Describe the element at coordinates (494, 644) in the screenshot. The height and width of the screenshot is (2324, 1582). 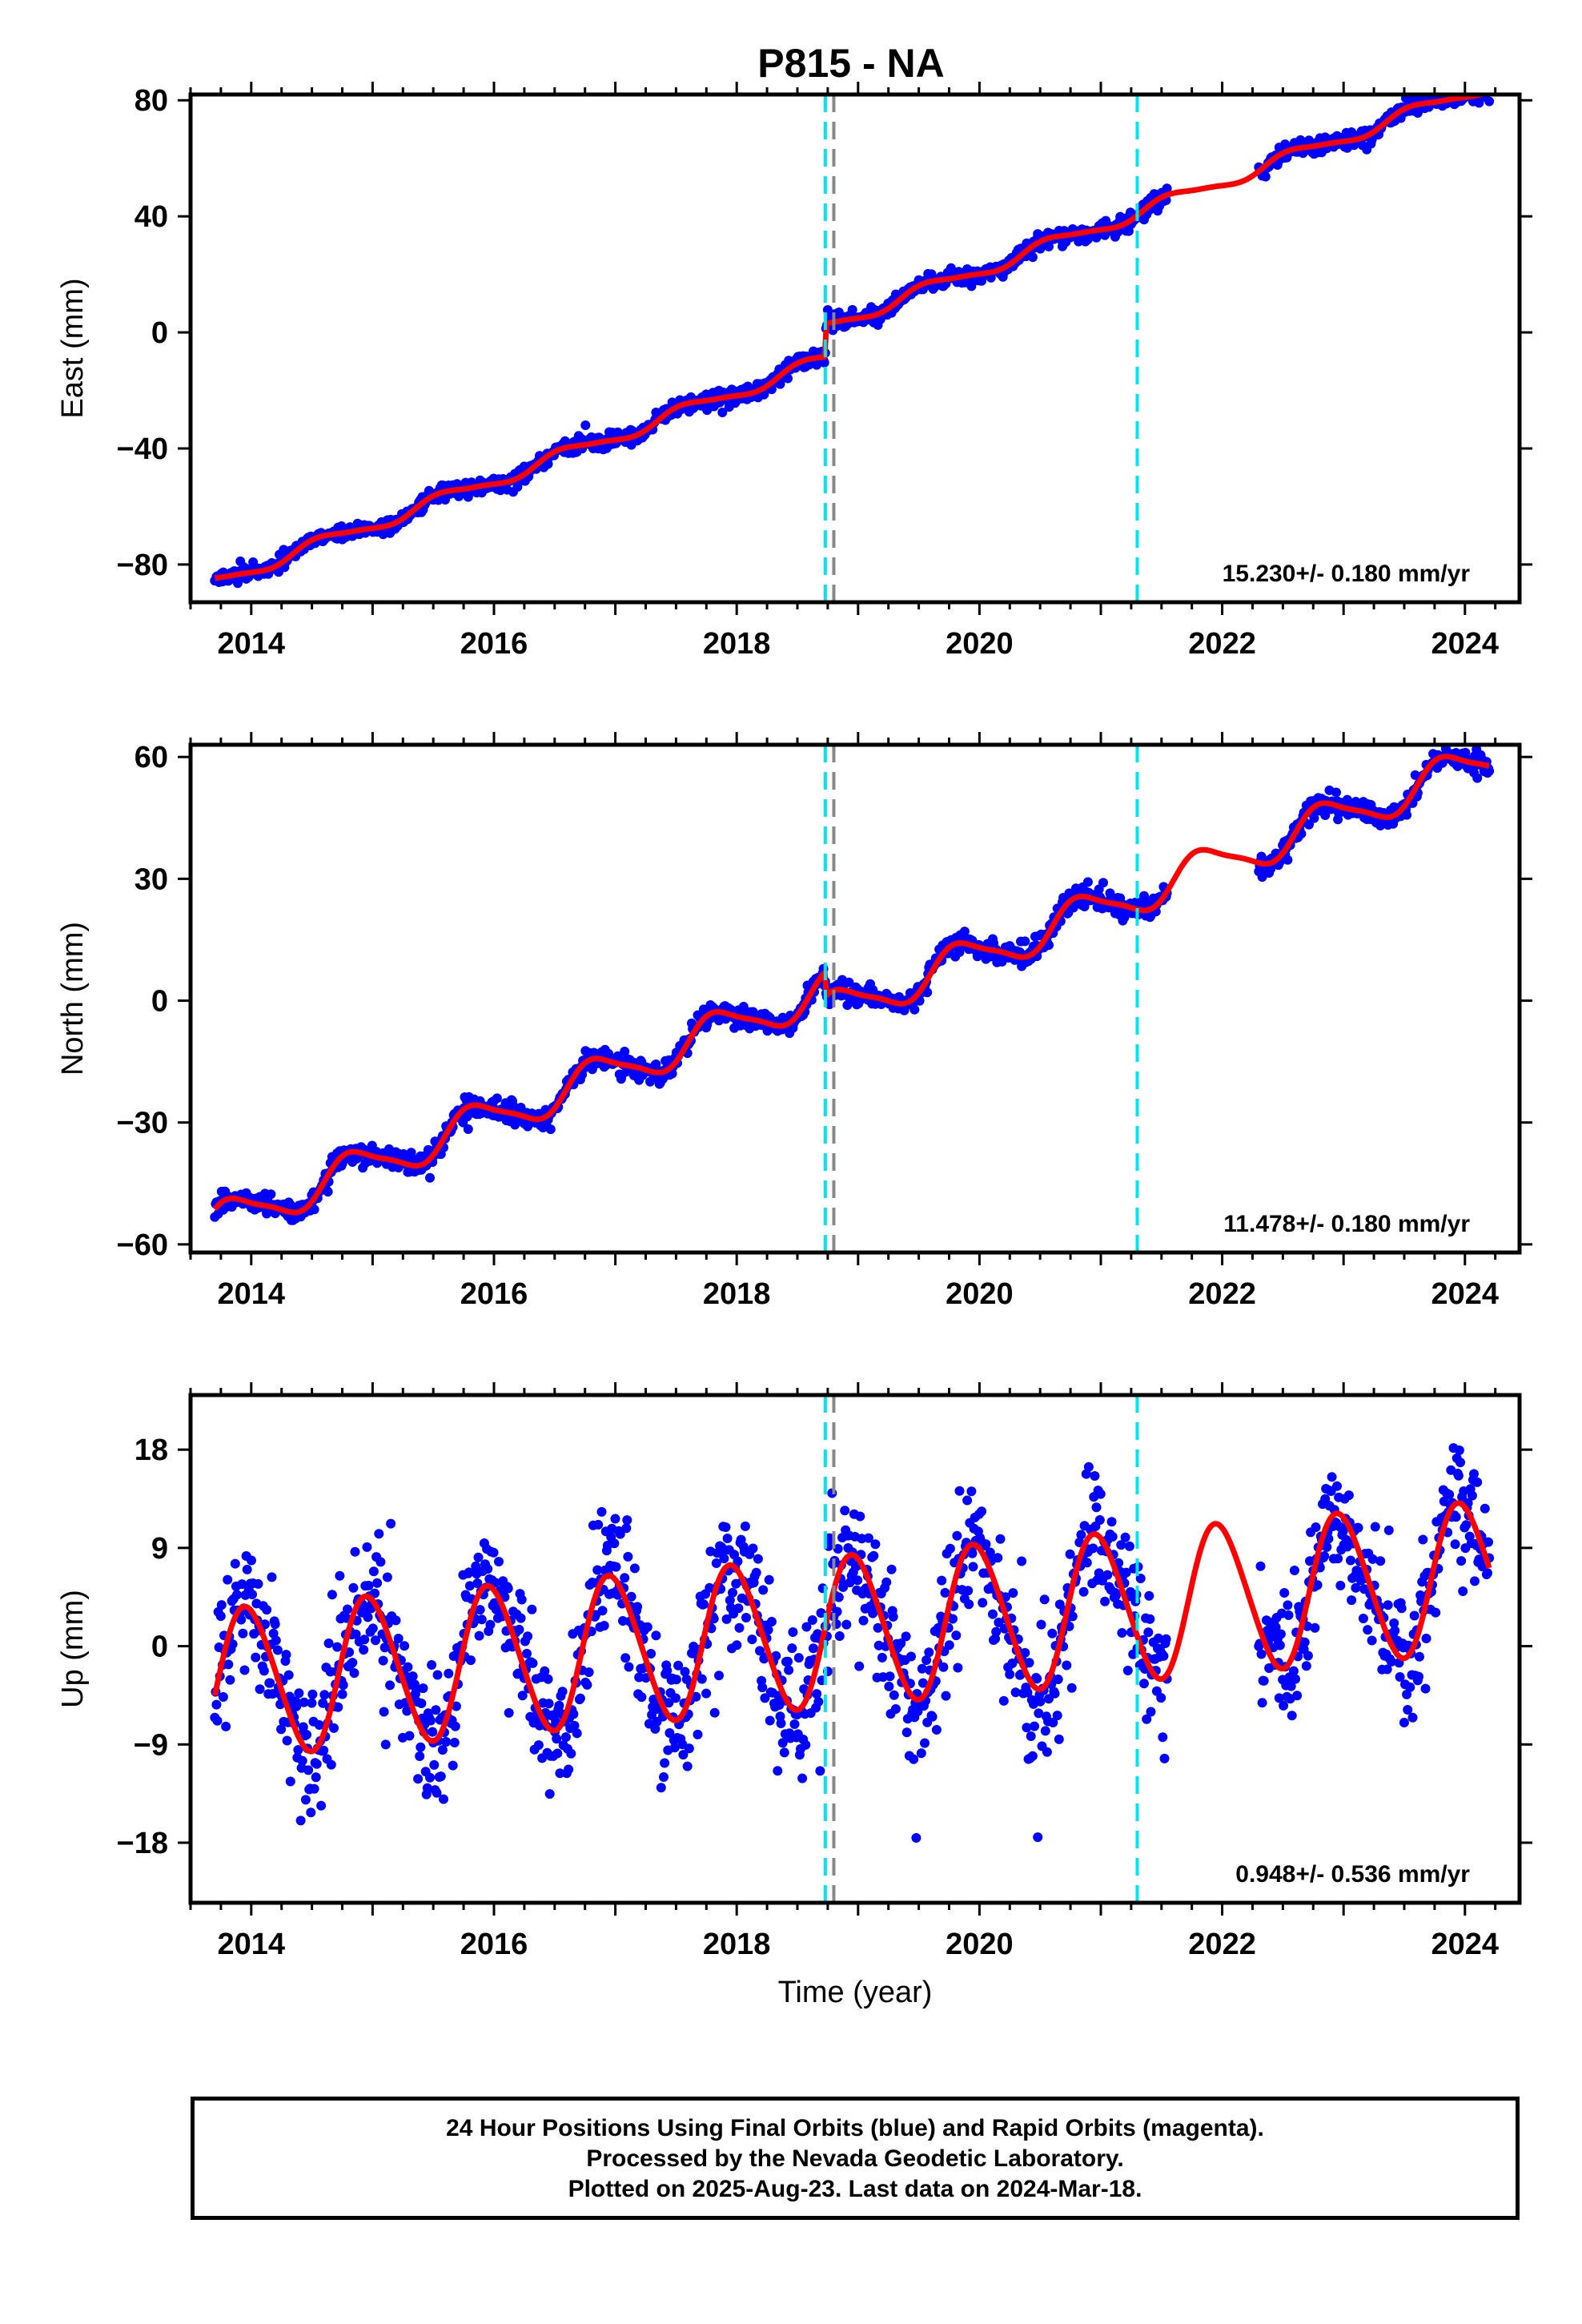
I see `x-tick-label: 2016` at that location.